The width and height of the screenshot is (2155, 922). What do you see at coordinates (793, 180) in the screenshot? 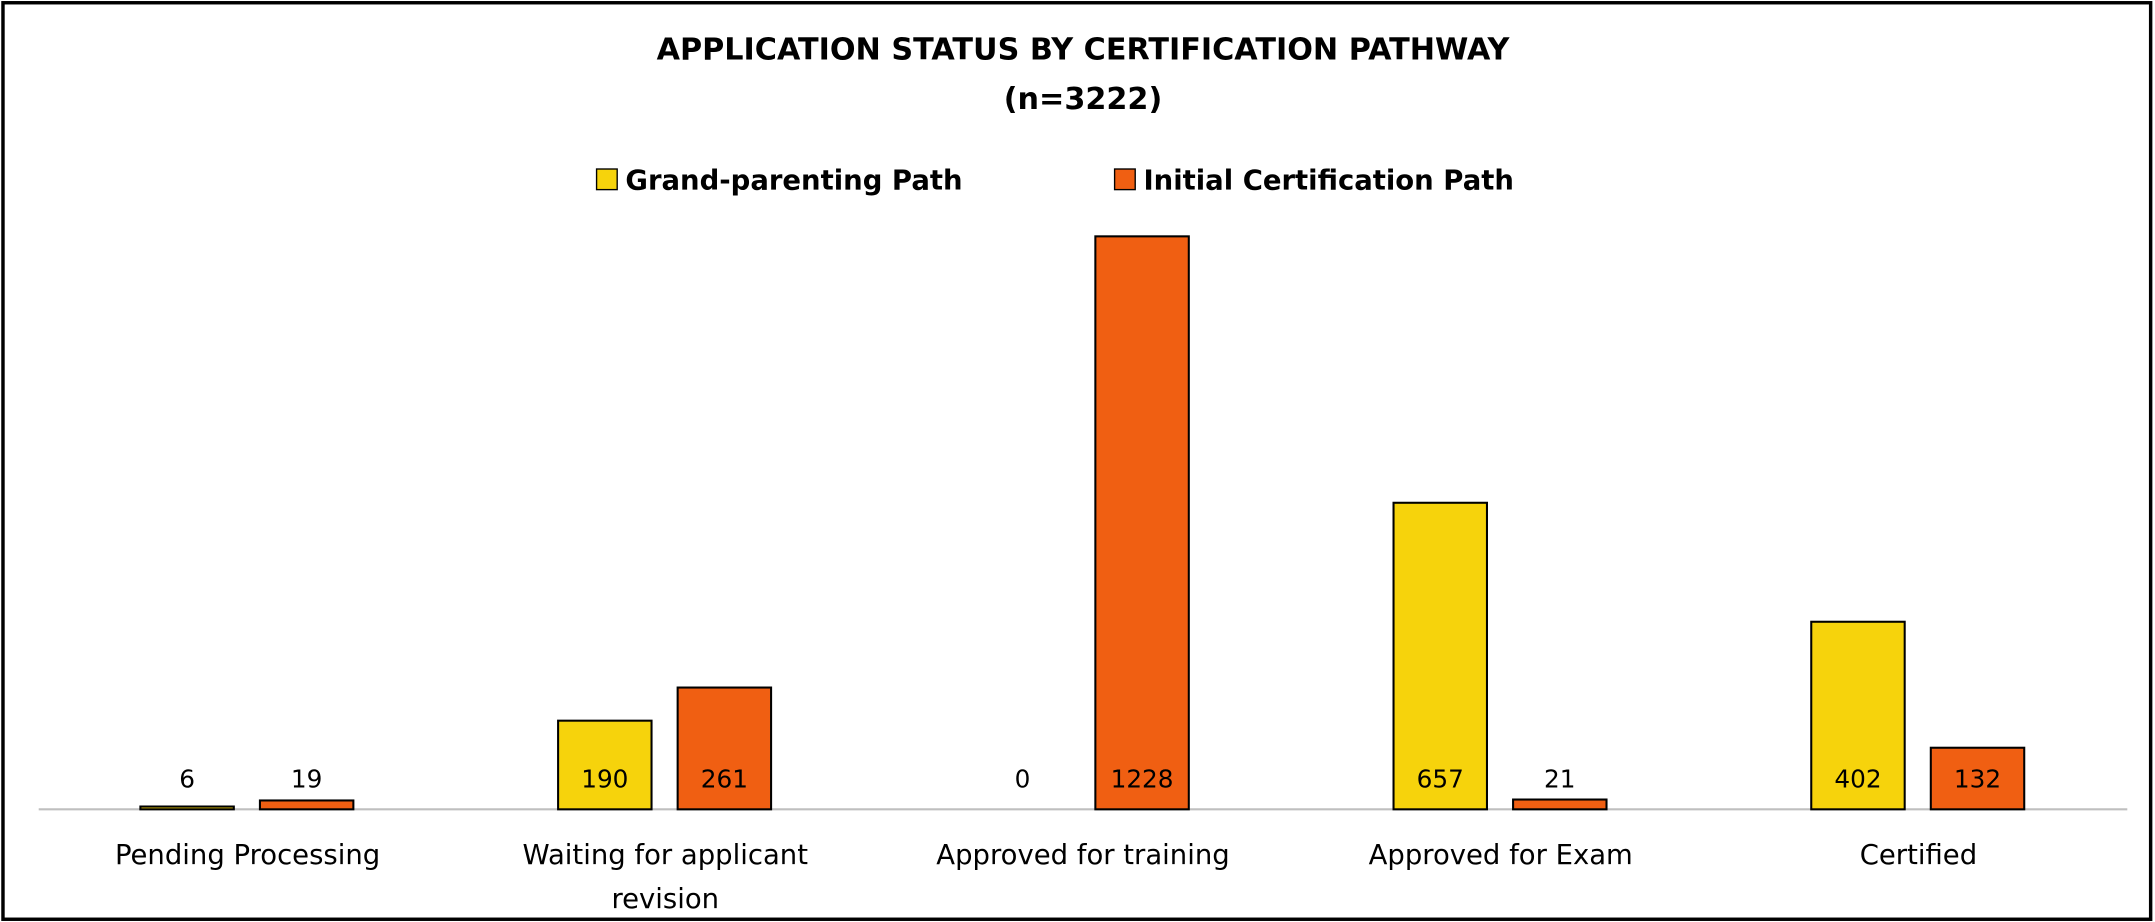
I see `legend-label: Grand-parenting Path` at bounding box center [793, 180].